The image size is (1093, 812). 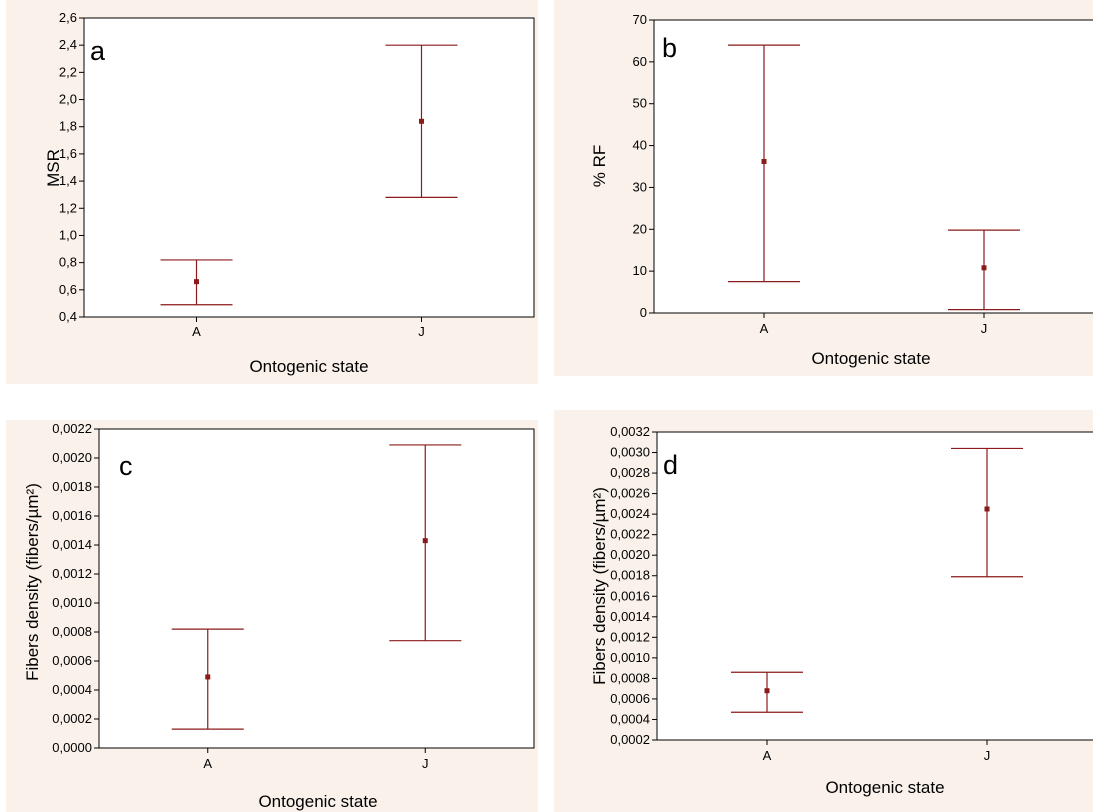 I want to click on y-tick-label: 1,4, so click(x=68, y=180).